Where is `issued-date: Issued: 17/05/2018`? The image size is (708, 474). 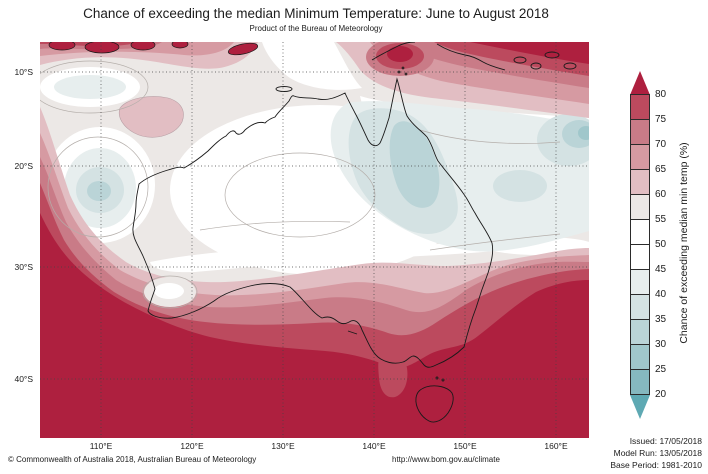
issued-date: Issued: 17/05/2018 is located at coordinates (665, 441).